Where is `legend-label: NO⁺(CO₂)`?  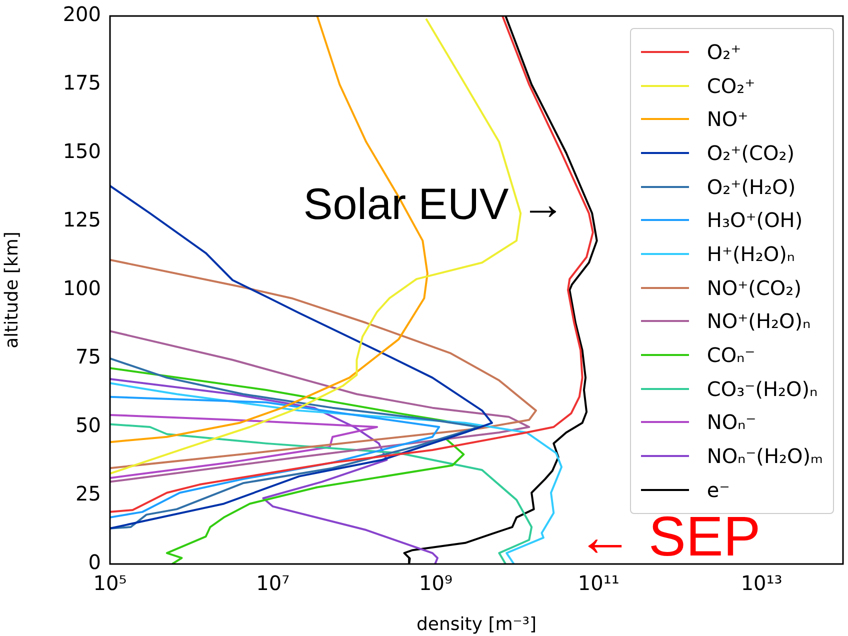 legend-label: NO⁺(CO₂) is located at coordinates (754, 288).